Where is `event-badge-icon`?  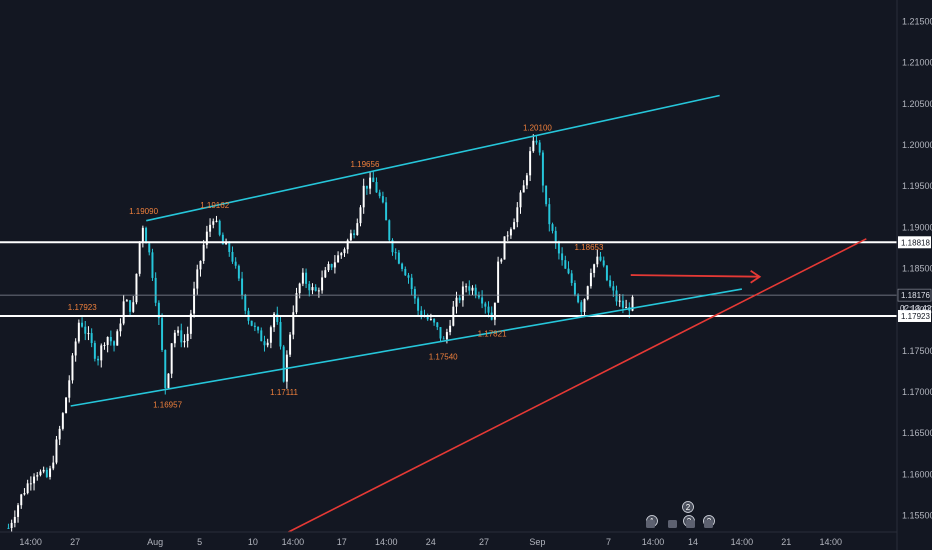 event-badge-icon is located at coordinates (688, 507).